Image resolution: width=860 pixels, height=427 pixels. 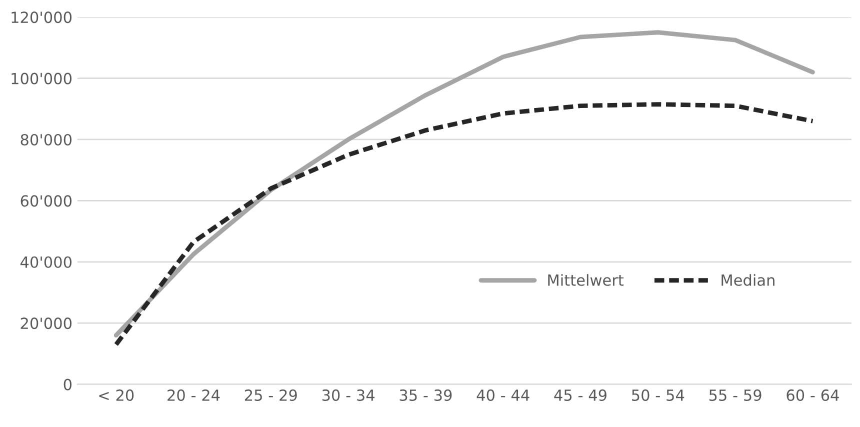 What do you see at coordinates (735, 395) in the screenshot?
I see `x-tick-label: 55 - 59` at bounding box center [735, 395].